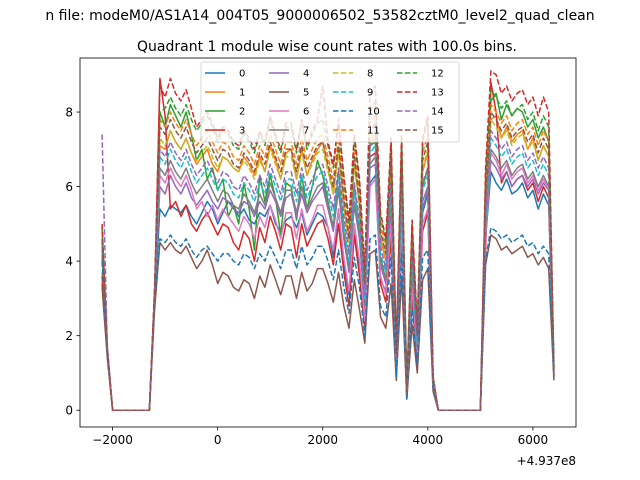  What do you see at coordinates (306, 131) in the screenshot?
I see `legend-label-7: 7` at bounding box center [306, 131].